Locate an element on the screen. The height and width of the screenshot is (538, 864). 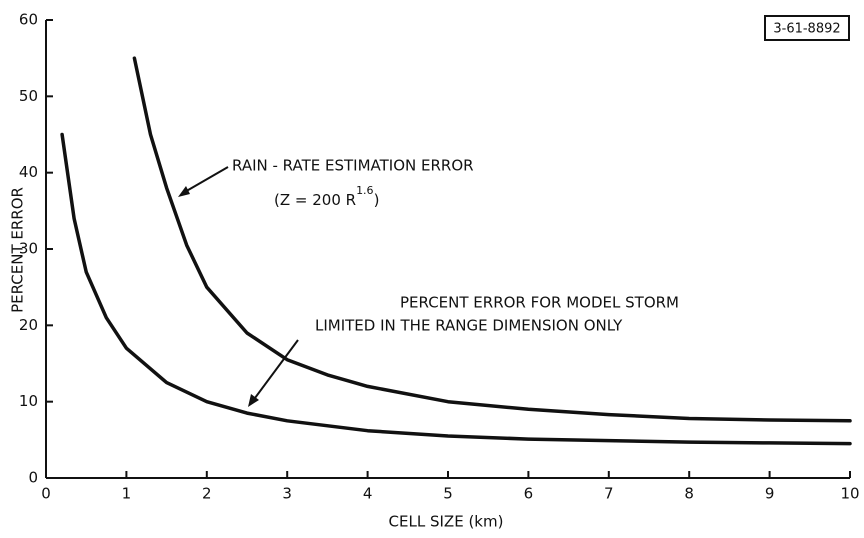
annotation: (Z = 200 R1.6) is located at coordinates (326, 196).